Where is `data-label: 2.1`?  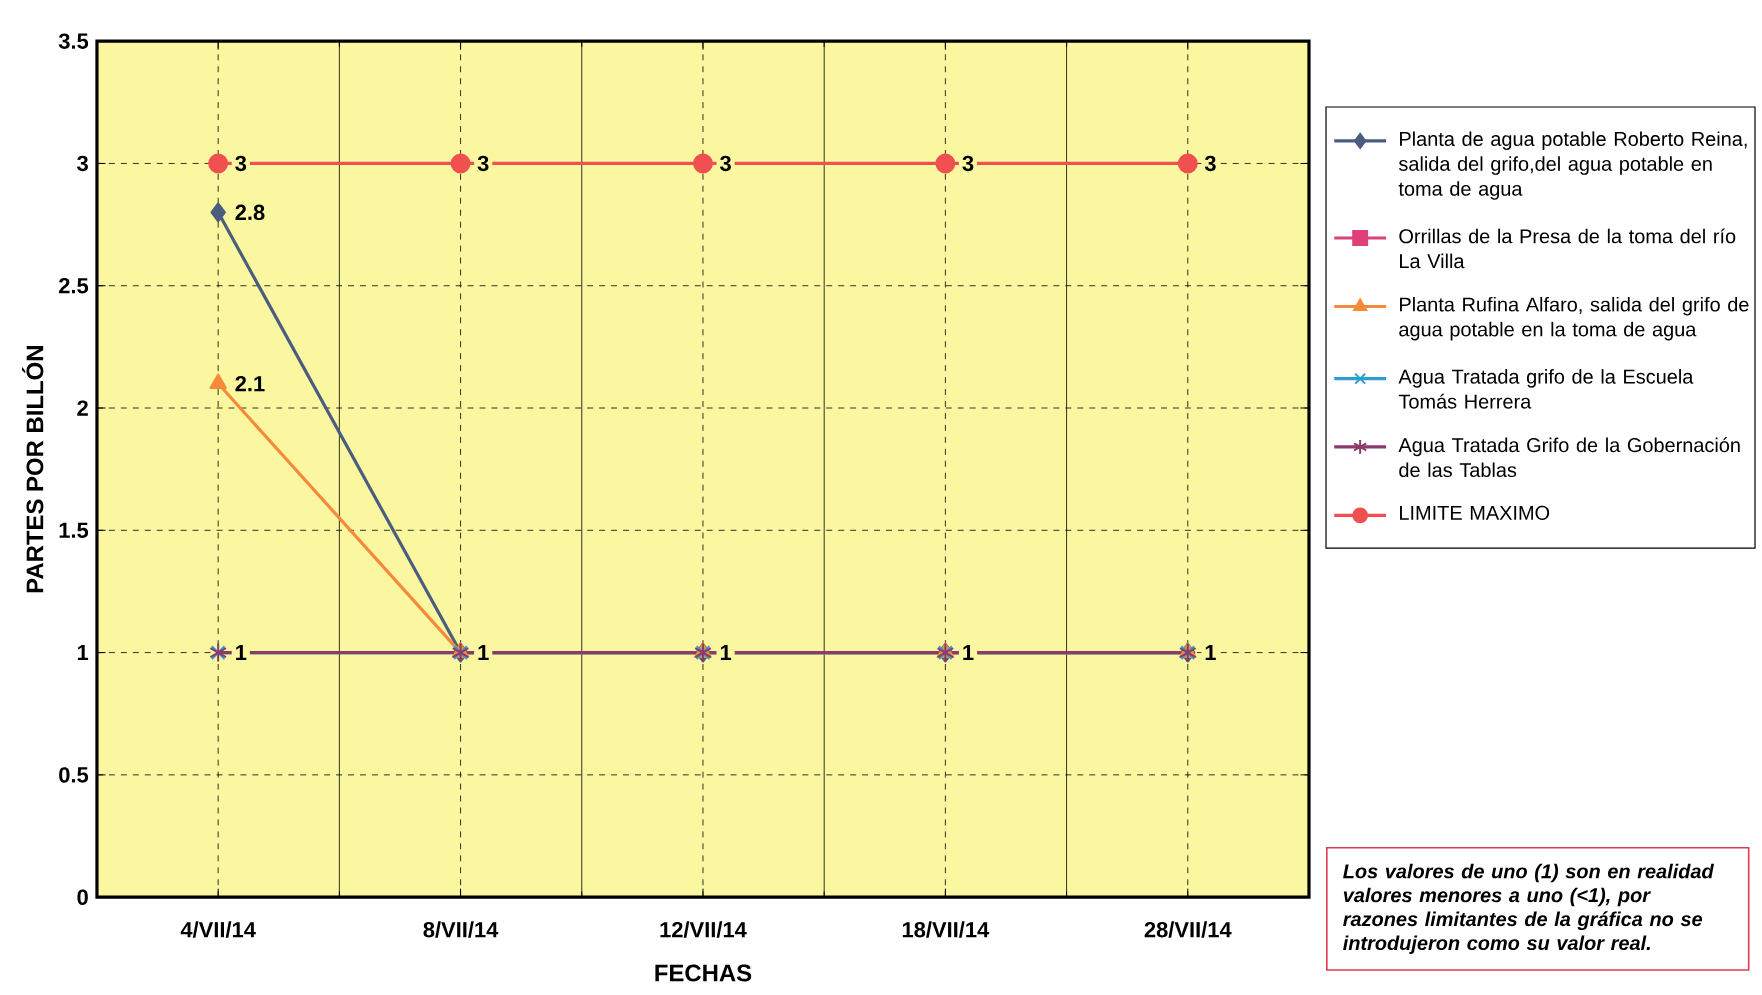
data-label: 2.1 is located at coordinates (250, 383).